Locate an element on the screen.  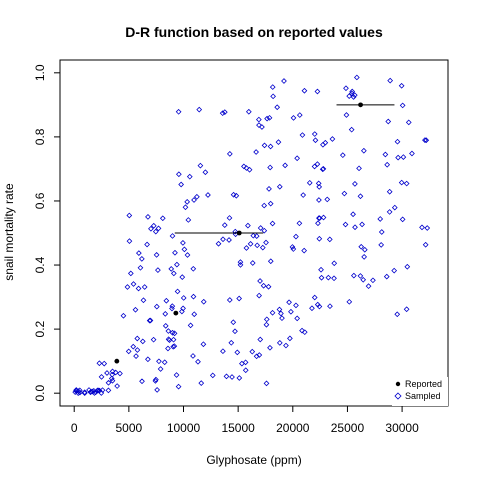
legend-sampled-label: Sampled is located at coordinates (423, 396).